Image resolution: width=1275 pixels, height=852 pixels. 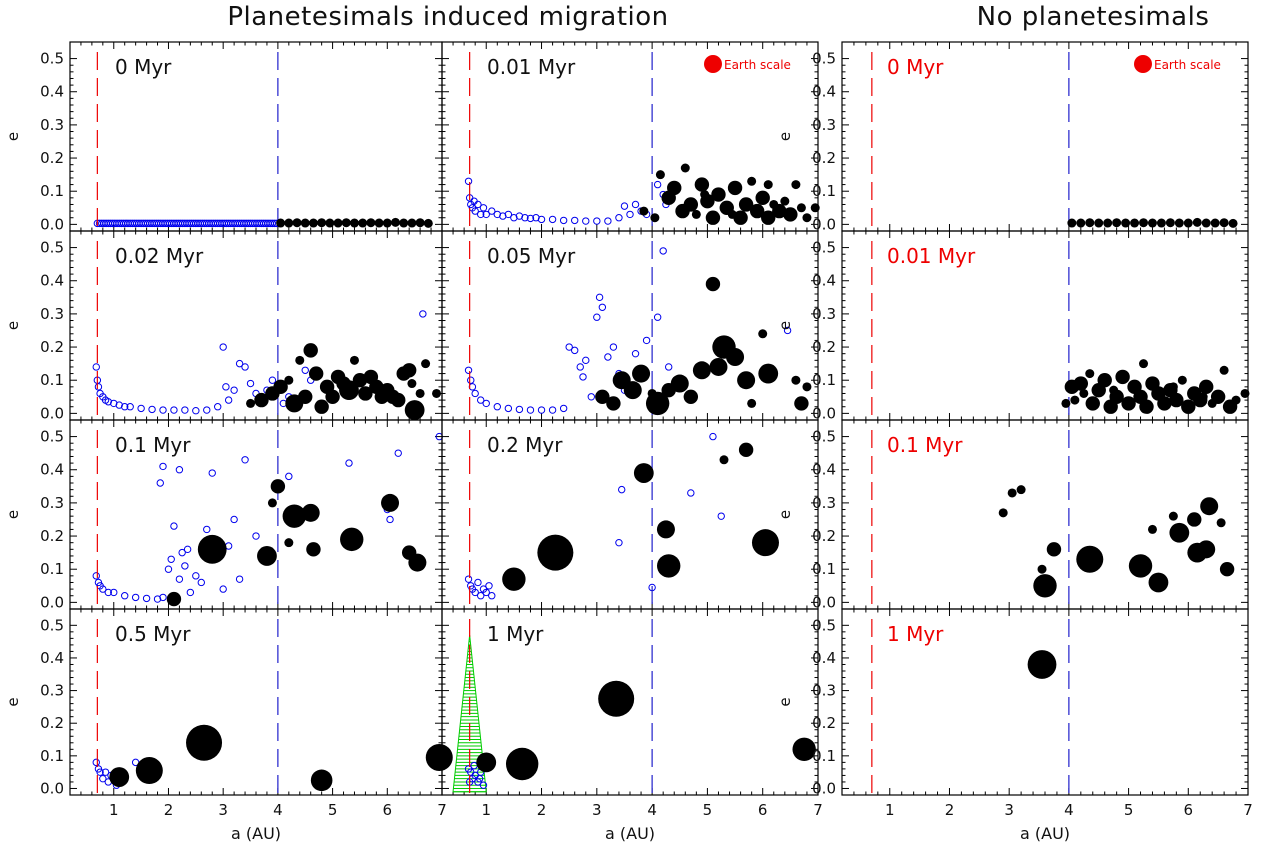 I want to click on panel-time-label: 0.1 Myr, so click(x=153, y=445).